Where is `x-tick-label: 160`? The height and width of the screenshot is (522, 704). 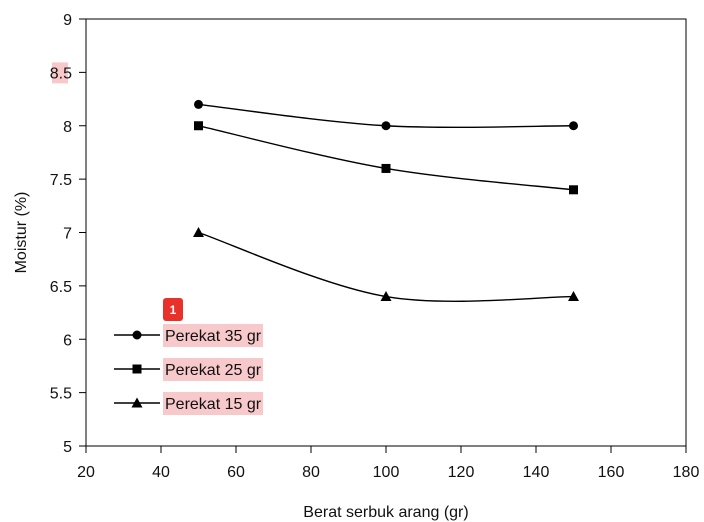
x-tick-label: 160 is located at coordinates (611, 472).